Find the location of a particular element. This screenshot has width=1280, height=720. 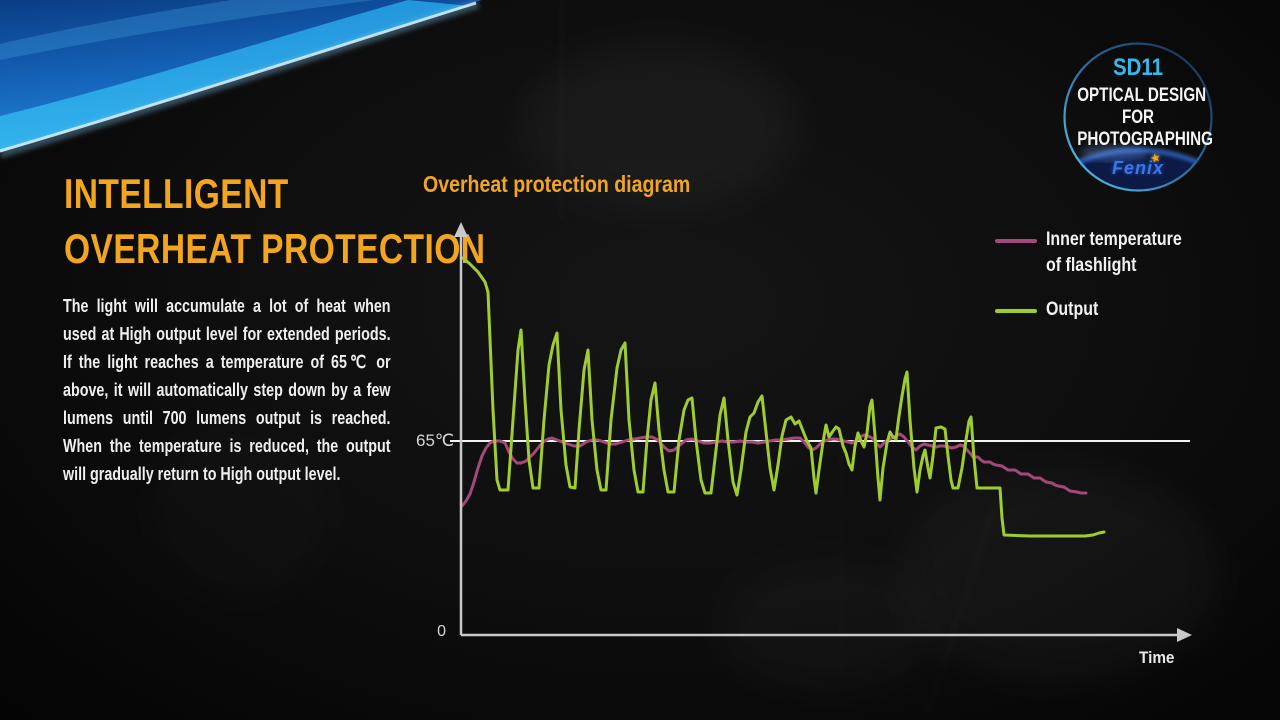

page-title: INTELLIGENT OVERHEAT PROTECTION is located at coordinates (274, 221).